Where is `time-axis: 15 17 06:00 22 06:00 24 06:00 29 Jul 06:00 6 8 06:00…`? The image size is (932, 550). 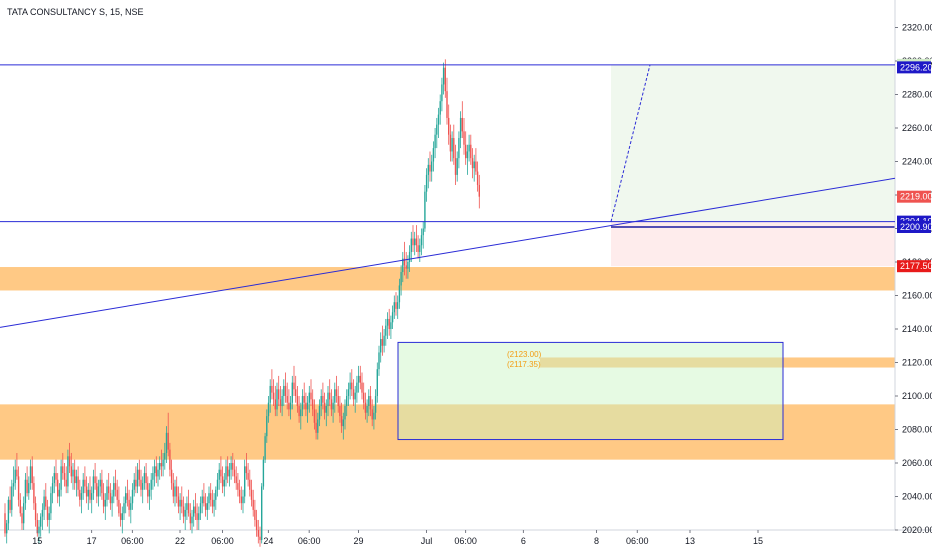 time-axis: 15 17 06:00 22 06:00 24 06:00 29 Jul 06:00 6 8 06:00… is located at coordinates (397, 538).